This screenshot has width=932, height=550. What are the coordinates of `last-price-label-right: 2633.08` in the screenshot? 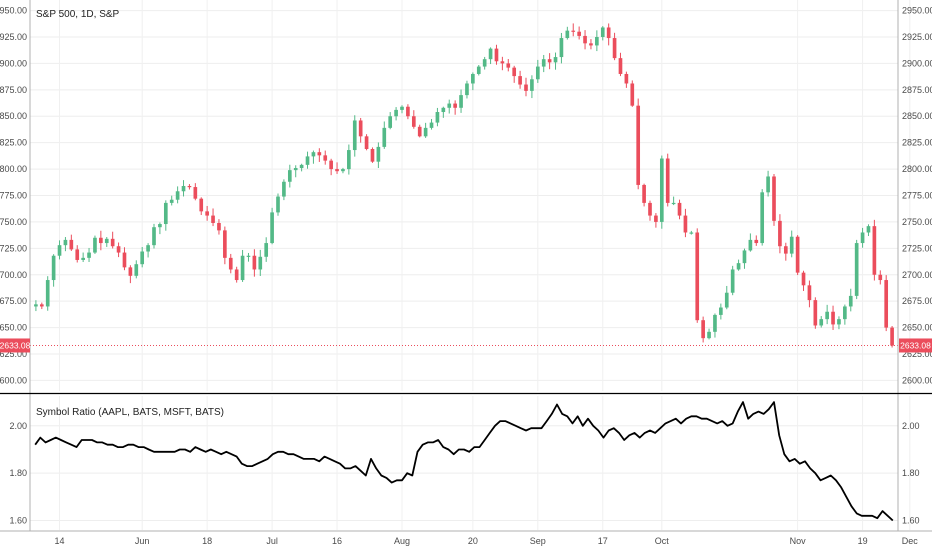 It's located at (915, 345).